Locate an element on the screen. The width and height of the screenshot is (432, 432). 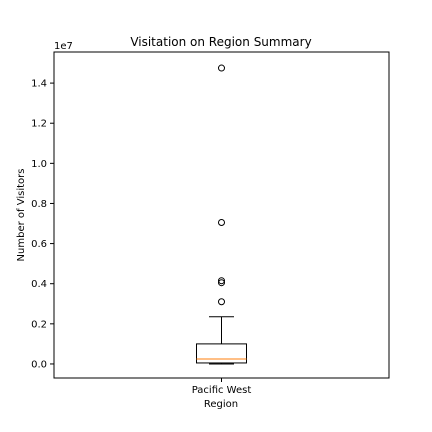
chart-title: Visitation on Region Summary is located at coordinates (220, 42).